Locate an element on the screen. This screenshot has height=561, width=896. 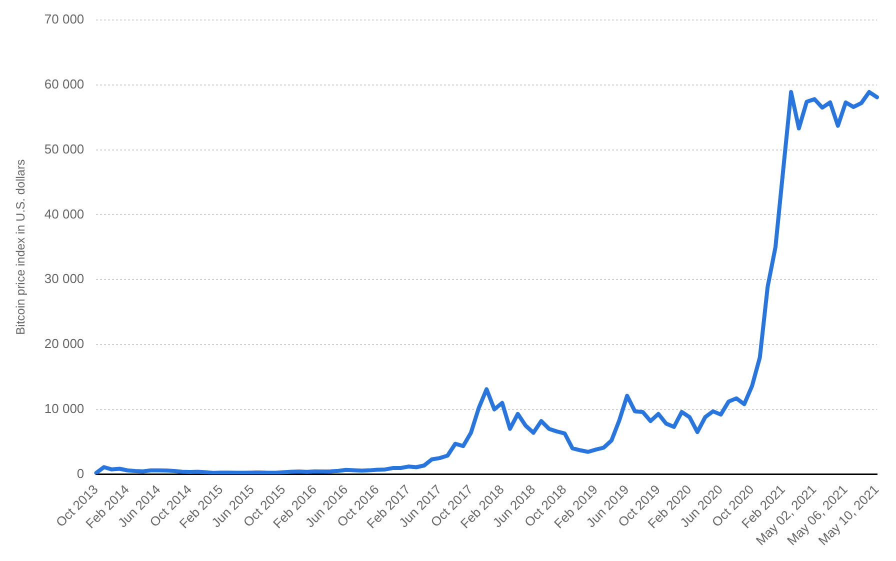
y-axis-title: Bitcoin price index in U.S. dollars is located at coordinates (21, 247).